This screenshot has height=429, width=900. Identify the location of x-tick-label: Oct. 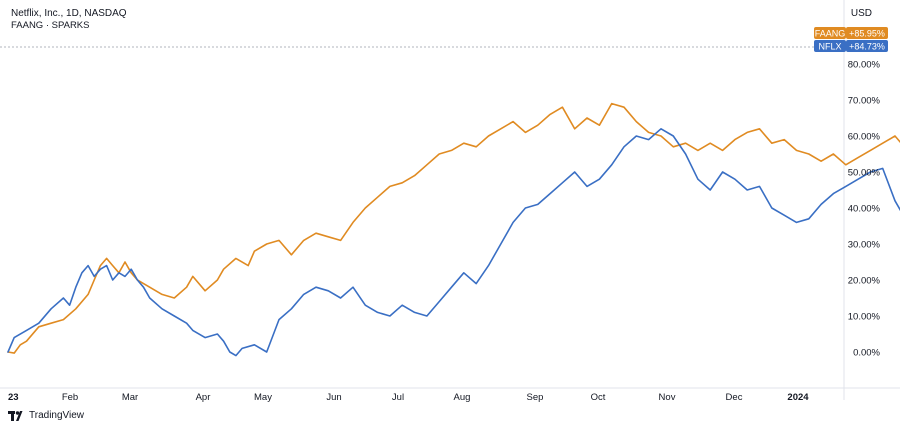
(598, 397).